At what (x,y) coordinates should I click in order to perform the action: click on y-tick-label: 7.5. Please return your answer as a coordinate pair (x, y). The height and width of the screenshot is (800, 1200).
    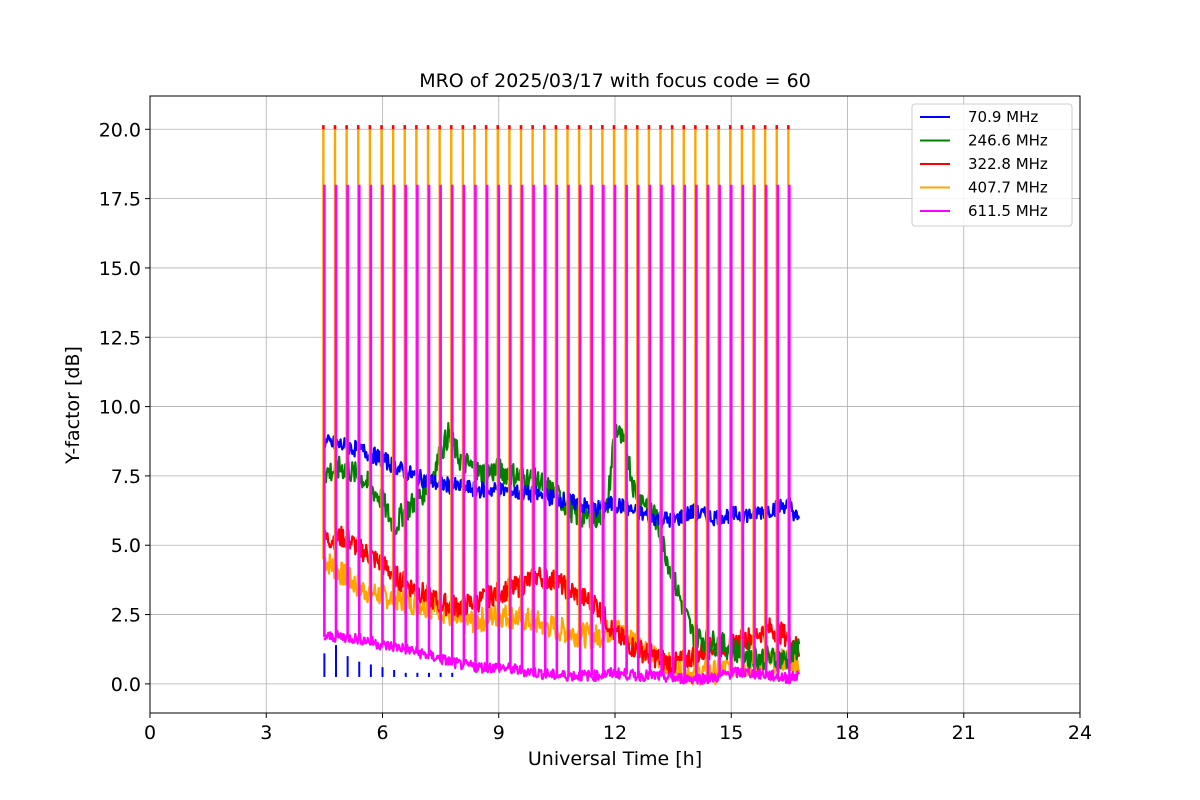
    Looking at the image, I should click on (126, 477).